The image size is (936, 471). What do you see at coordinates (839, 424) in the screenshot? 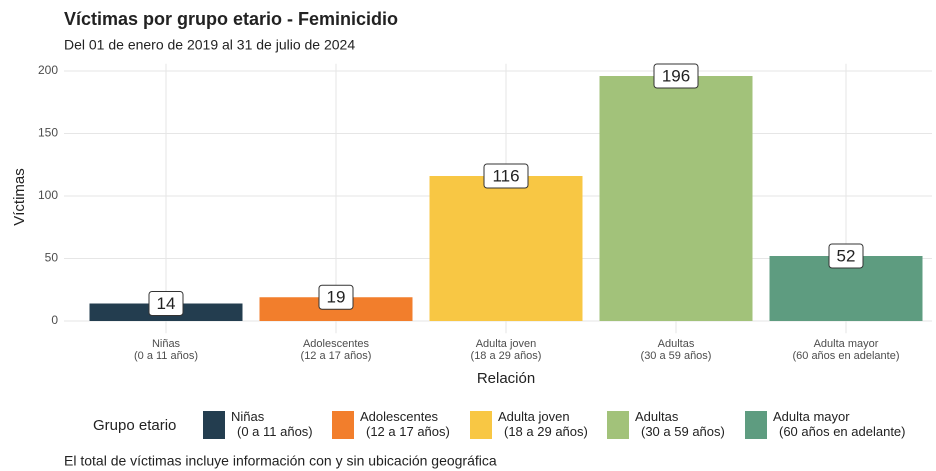
I see `legend-label: Adulta mayor (60 años en adelante)` at bounding box center [839, 424].